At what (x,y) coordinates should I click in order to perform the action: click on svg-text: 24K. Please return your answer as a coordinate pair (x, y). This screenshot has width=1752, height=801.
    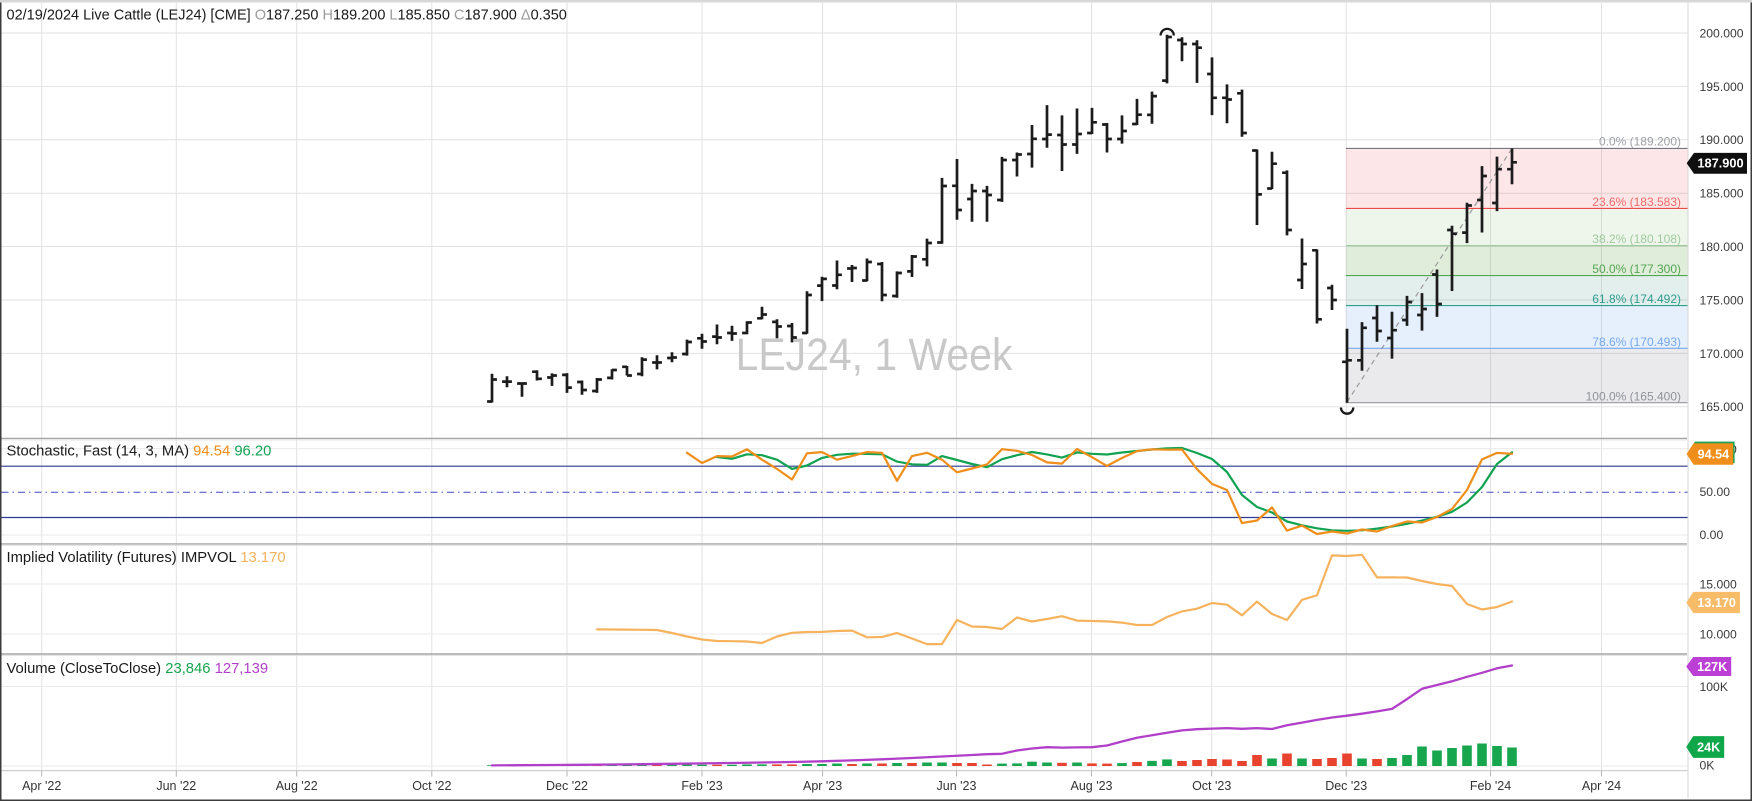
    Looking at the image, I should click on (1708, 747).